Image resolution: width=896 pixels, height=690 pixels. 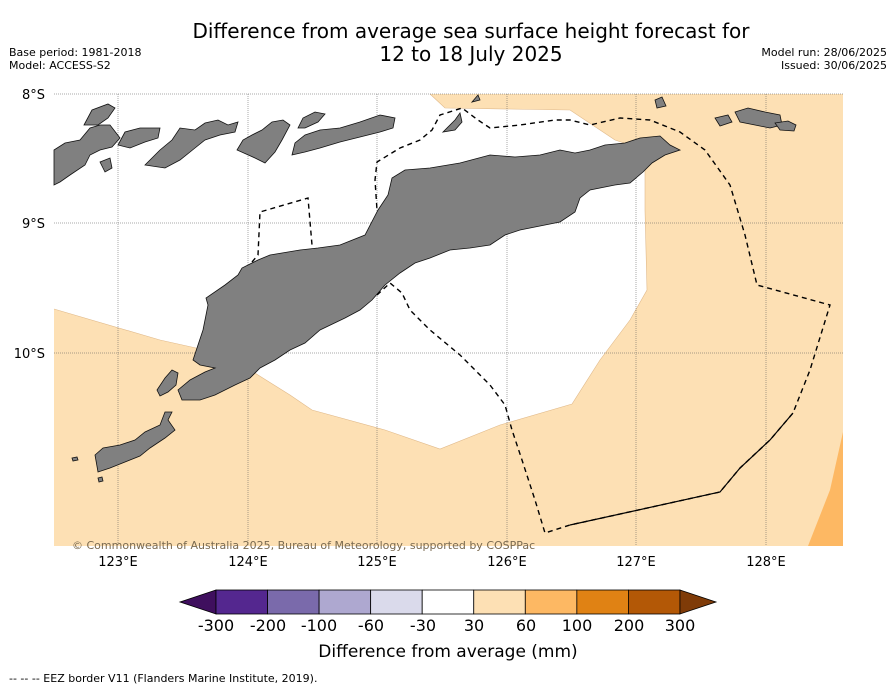 I want to click on latitude-labels: 8°S 9°S 10°S, so click(x=29, y=225).